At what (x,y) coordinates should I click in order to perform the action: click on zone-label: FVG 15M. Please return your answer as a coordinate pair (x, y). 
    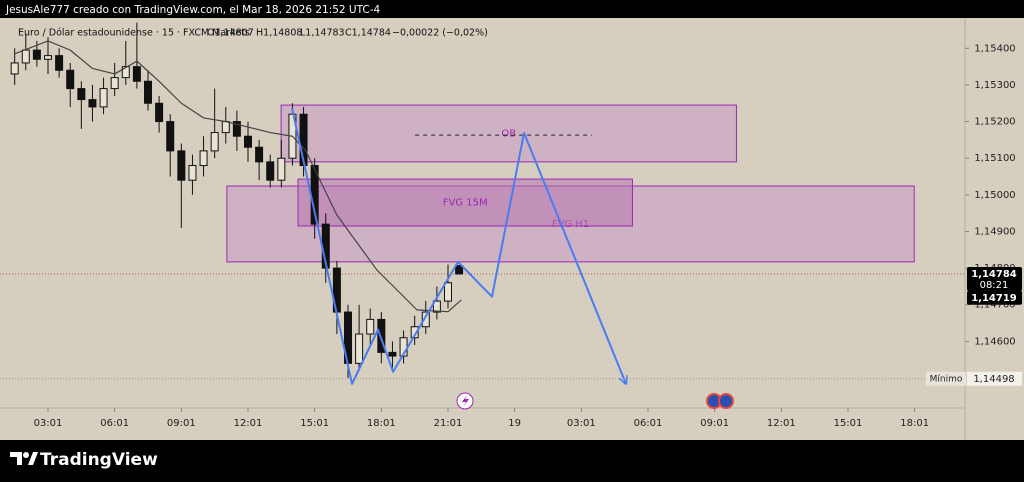
    Looking at the image, I should click on (465, 203).